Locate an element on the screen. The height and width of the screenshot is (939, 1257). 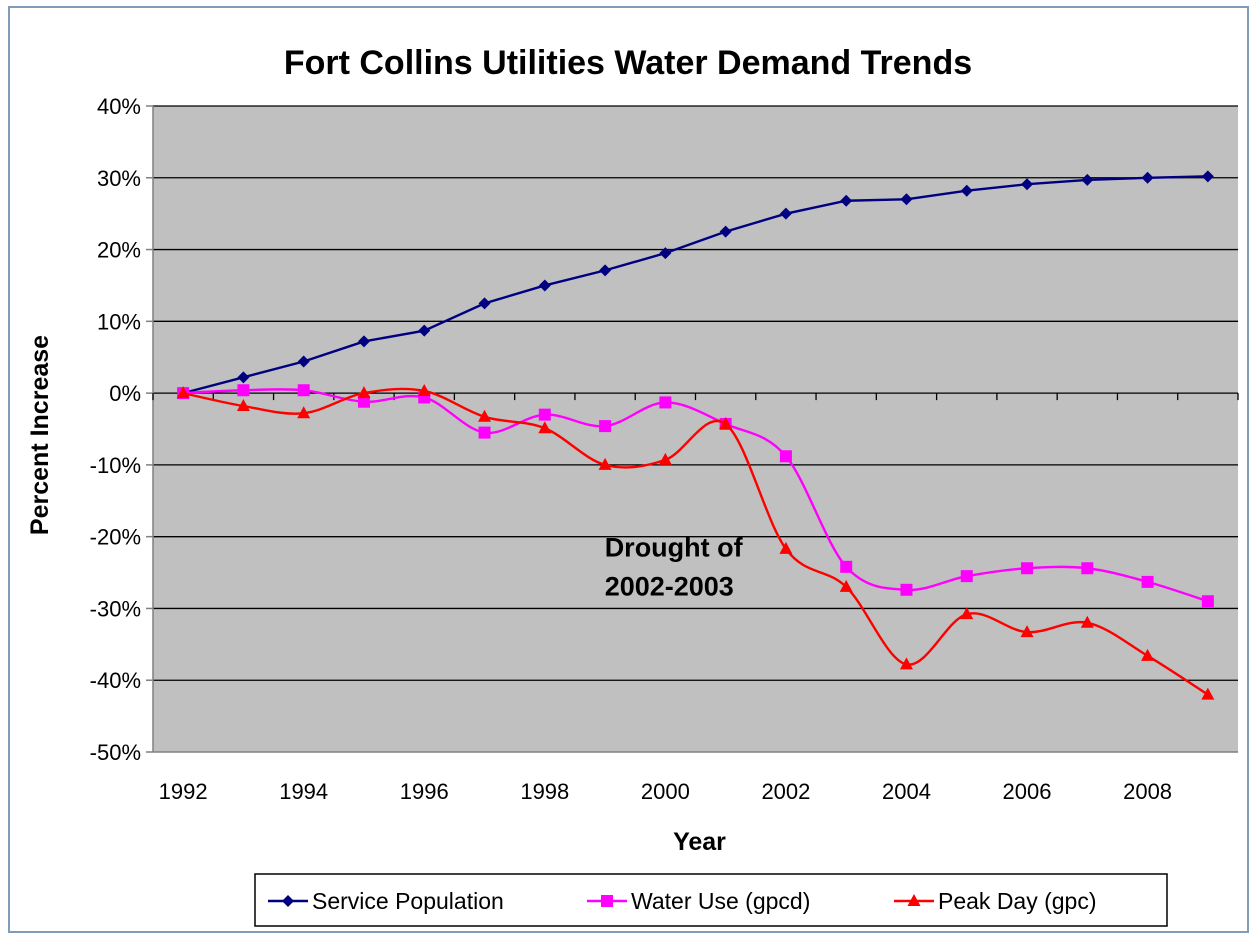
x-tick-label: 2002 is located at coordinates (785, 791).